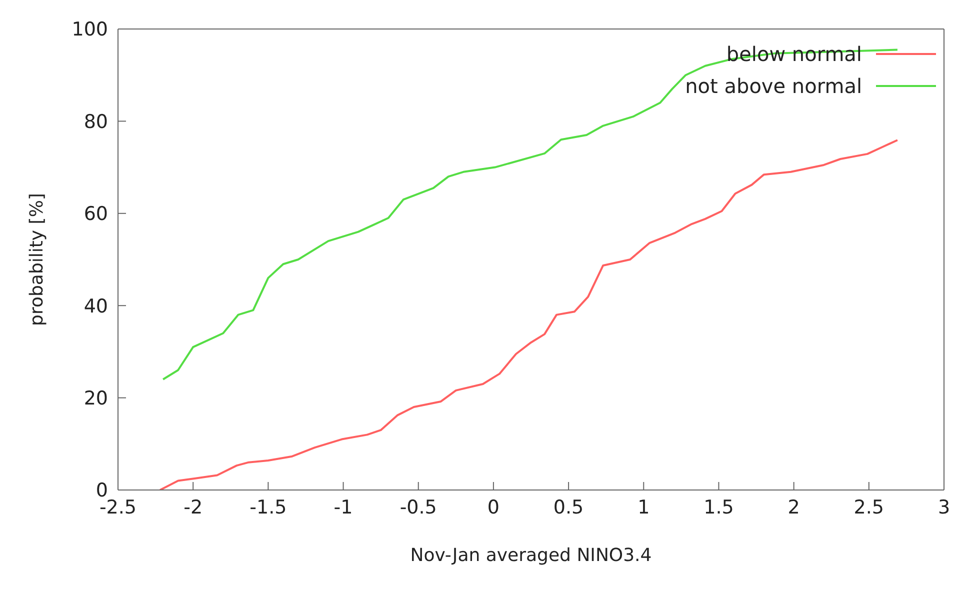 The width and height of the screenshot is (962, 590). Describe the element at coordinates (37, 259) in the screenshot. I see `y-axis-title: probability [%]` at that location.